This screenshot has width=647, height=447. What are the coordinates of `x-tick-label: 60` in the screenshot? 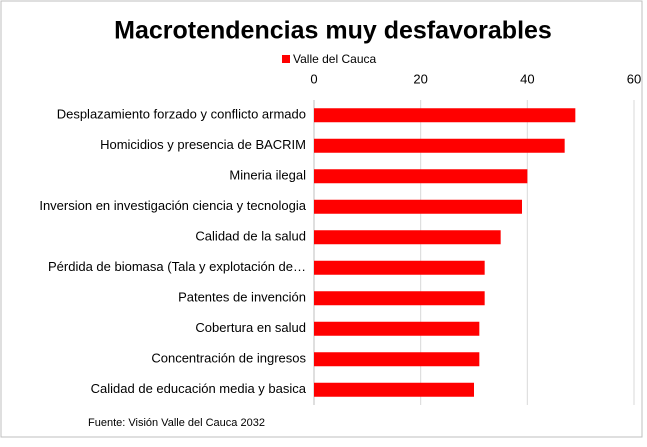 It's located at (634, 78).